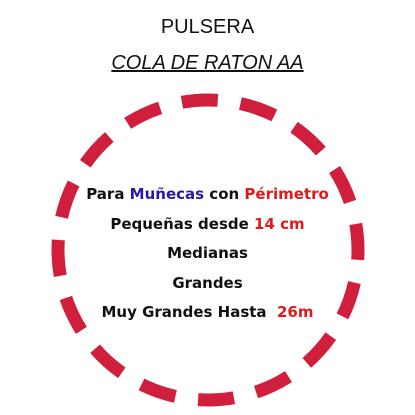 The image size is (415, 415). I want to click on text-segment: Muñecas, so click(167, 194).